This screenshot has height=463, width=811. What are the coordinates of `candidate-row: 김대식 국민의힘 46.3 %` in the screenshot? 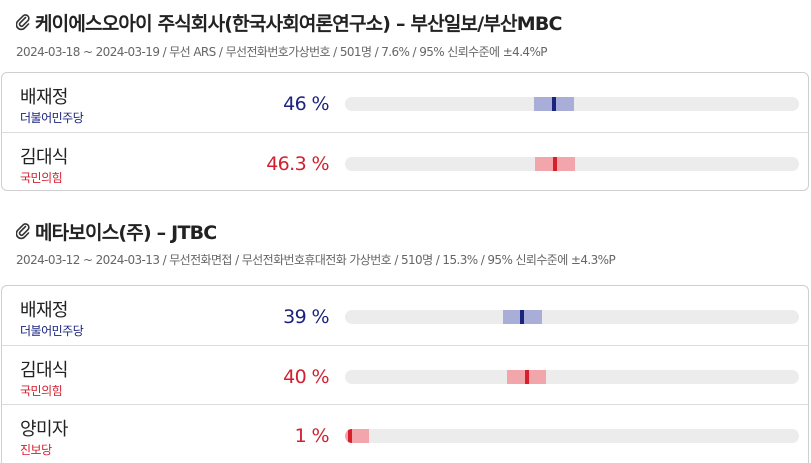 It's located at (405, 161).